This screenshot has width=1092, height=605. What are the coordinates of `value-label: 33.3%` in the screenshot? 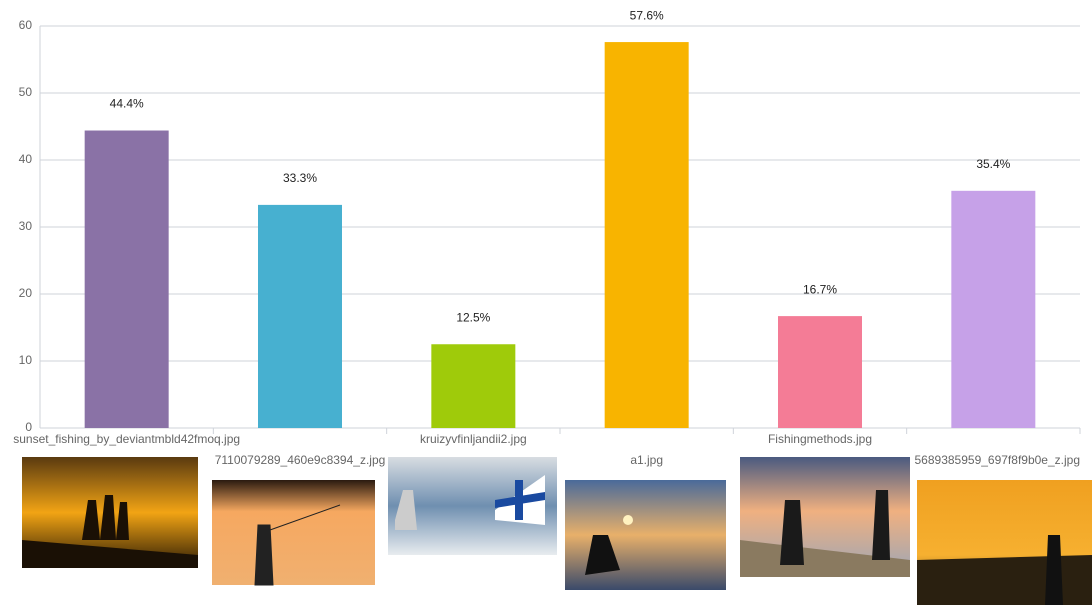 It's located at (300, 178).